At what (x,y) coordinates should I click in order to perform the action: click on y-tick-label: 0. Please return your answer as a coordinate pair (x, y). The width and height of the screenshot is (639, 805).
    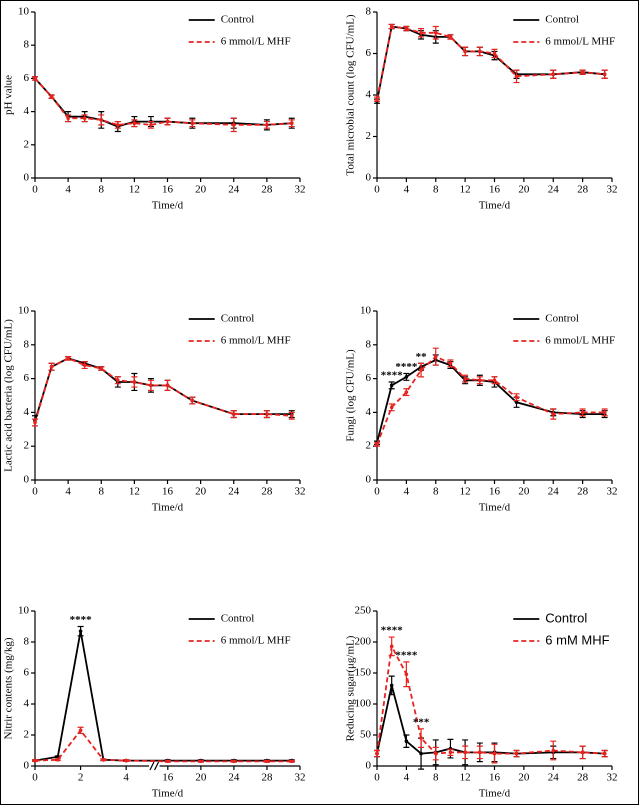
    Looking at the image, I should click on (369, 766).